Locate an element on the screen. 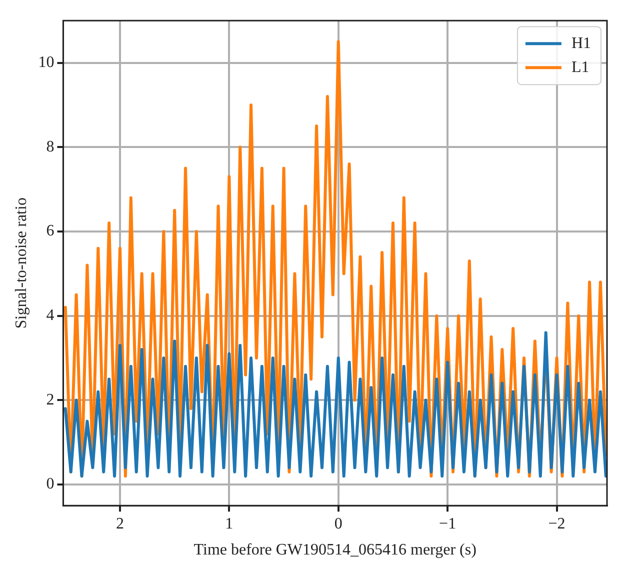  y-axis-title: Signal-to-noise ratio is located at coordinates (21, 263).